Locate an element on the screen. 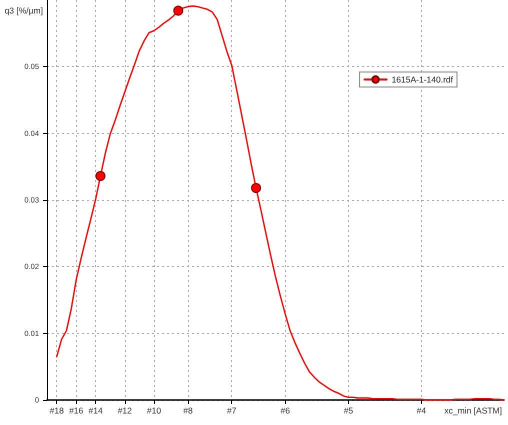 The image size is (508, 425). x-tick-label: #10 is located at coordinates (154, 411).